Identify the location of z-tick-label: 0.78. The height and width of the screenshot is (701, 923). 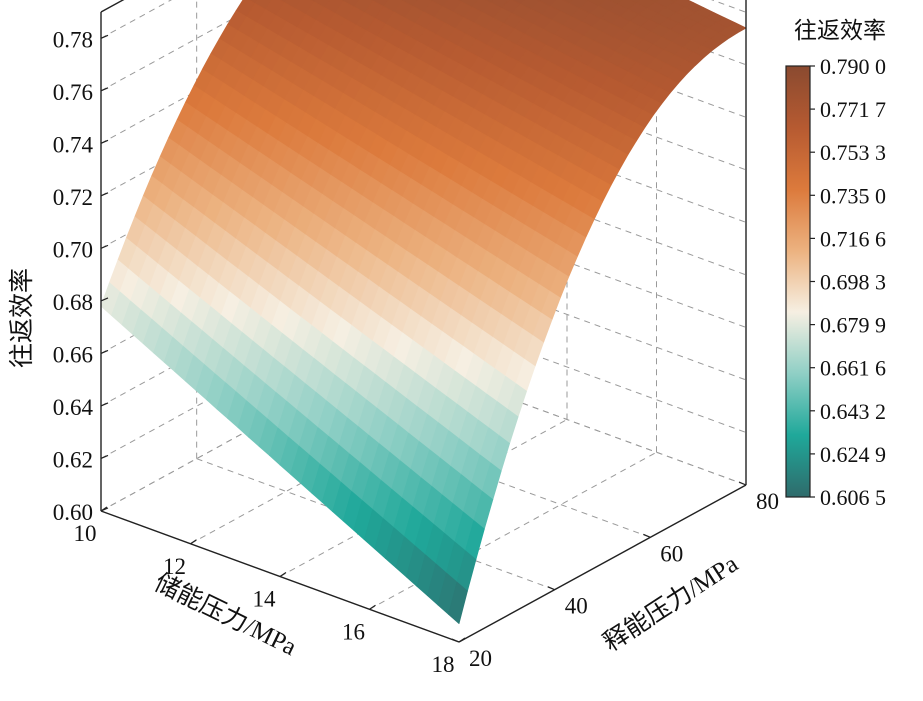
(73, 39).